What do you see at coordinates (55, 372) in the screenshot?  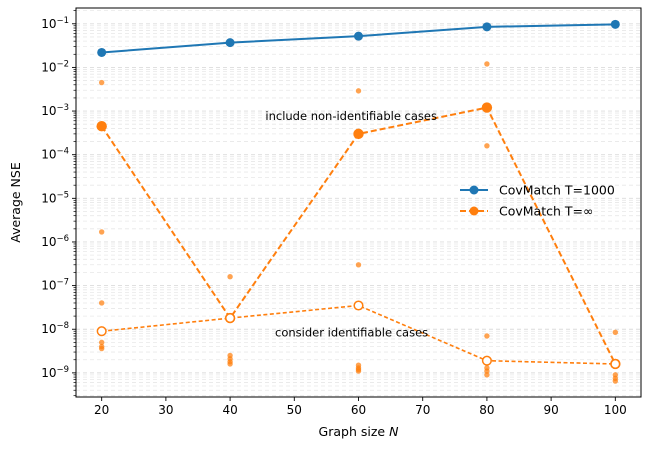 I see `y-tick-label: 10⁻⁹` at bounding box center [55, 372].